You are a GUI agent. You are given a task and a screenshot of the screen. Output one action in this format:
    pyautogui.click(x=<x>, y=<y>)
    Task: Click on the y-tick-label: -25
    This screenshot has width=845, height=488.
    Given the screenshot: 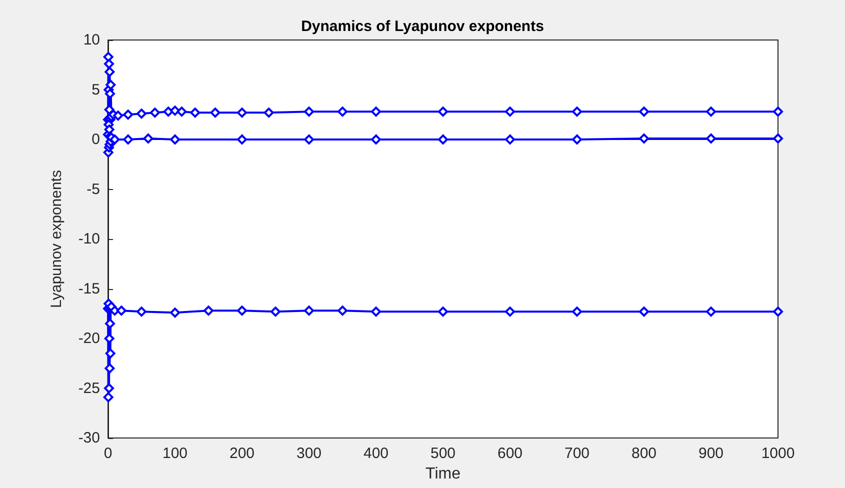 What is the action you would take?
    pyautogui.click(x=89, y=388)
    